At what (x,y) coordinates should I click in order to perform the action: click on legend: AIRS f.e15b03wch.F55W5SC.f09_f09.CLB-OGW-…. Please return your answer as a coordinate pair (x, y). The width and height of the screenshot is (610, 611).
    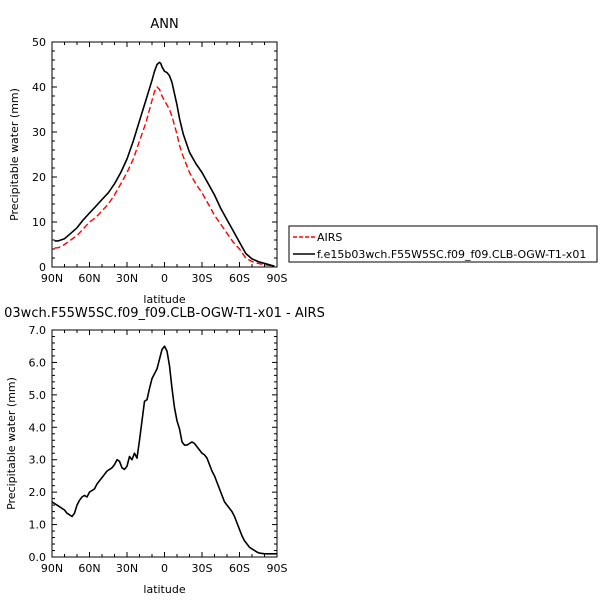
    Looking at the image, I should click on (443, 244).